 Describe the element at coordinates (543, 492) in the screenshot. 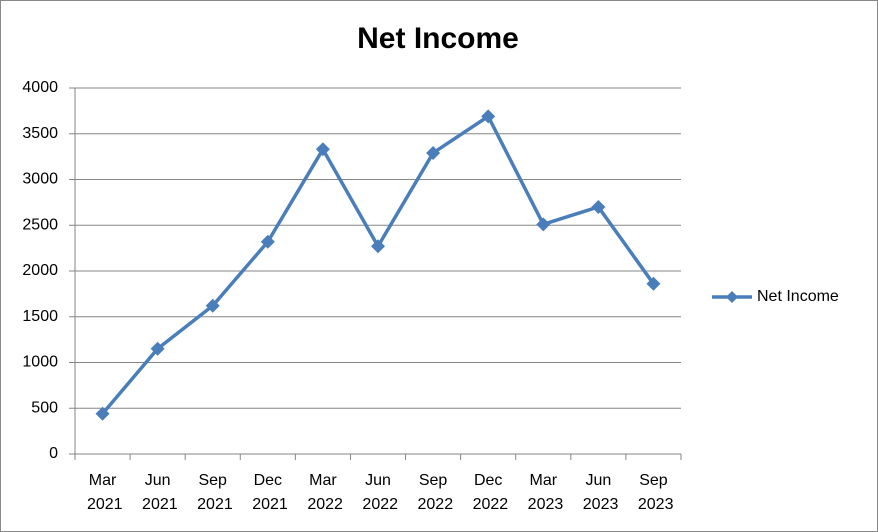

I see `x-tick-label: Mar 2023` at that location.